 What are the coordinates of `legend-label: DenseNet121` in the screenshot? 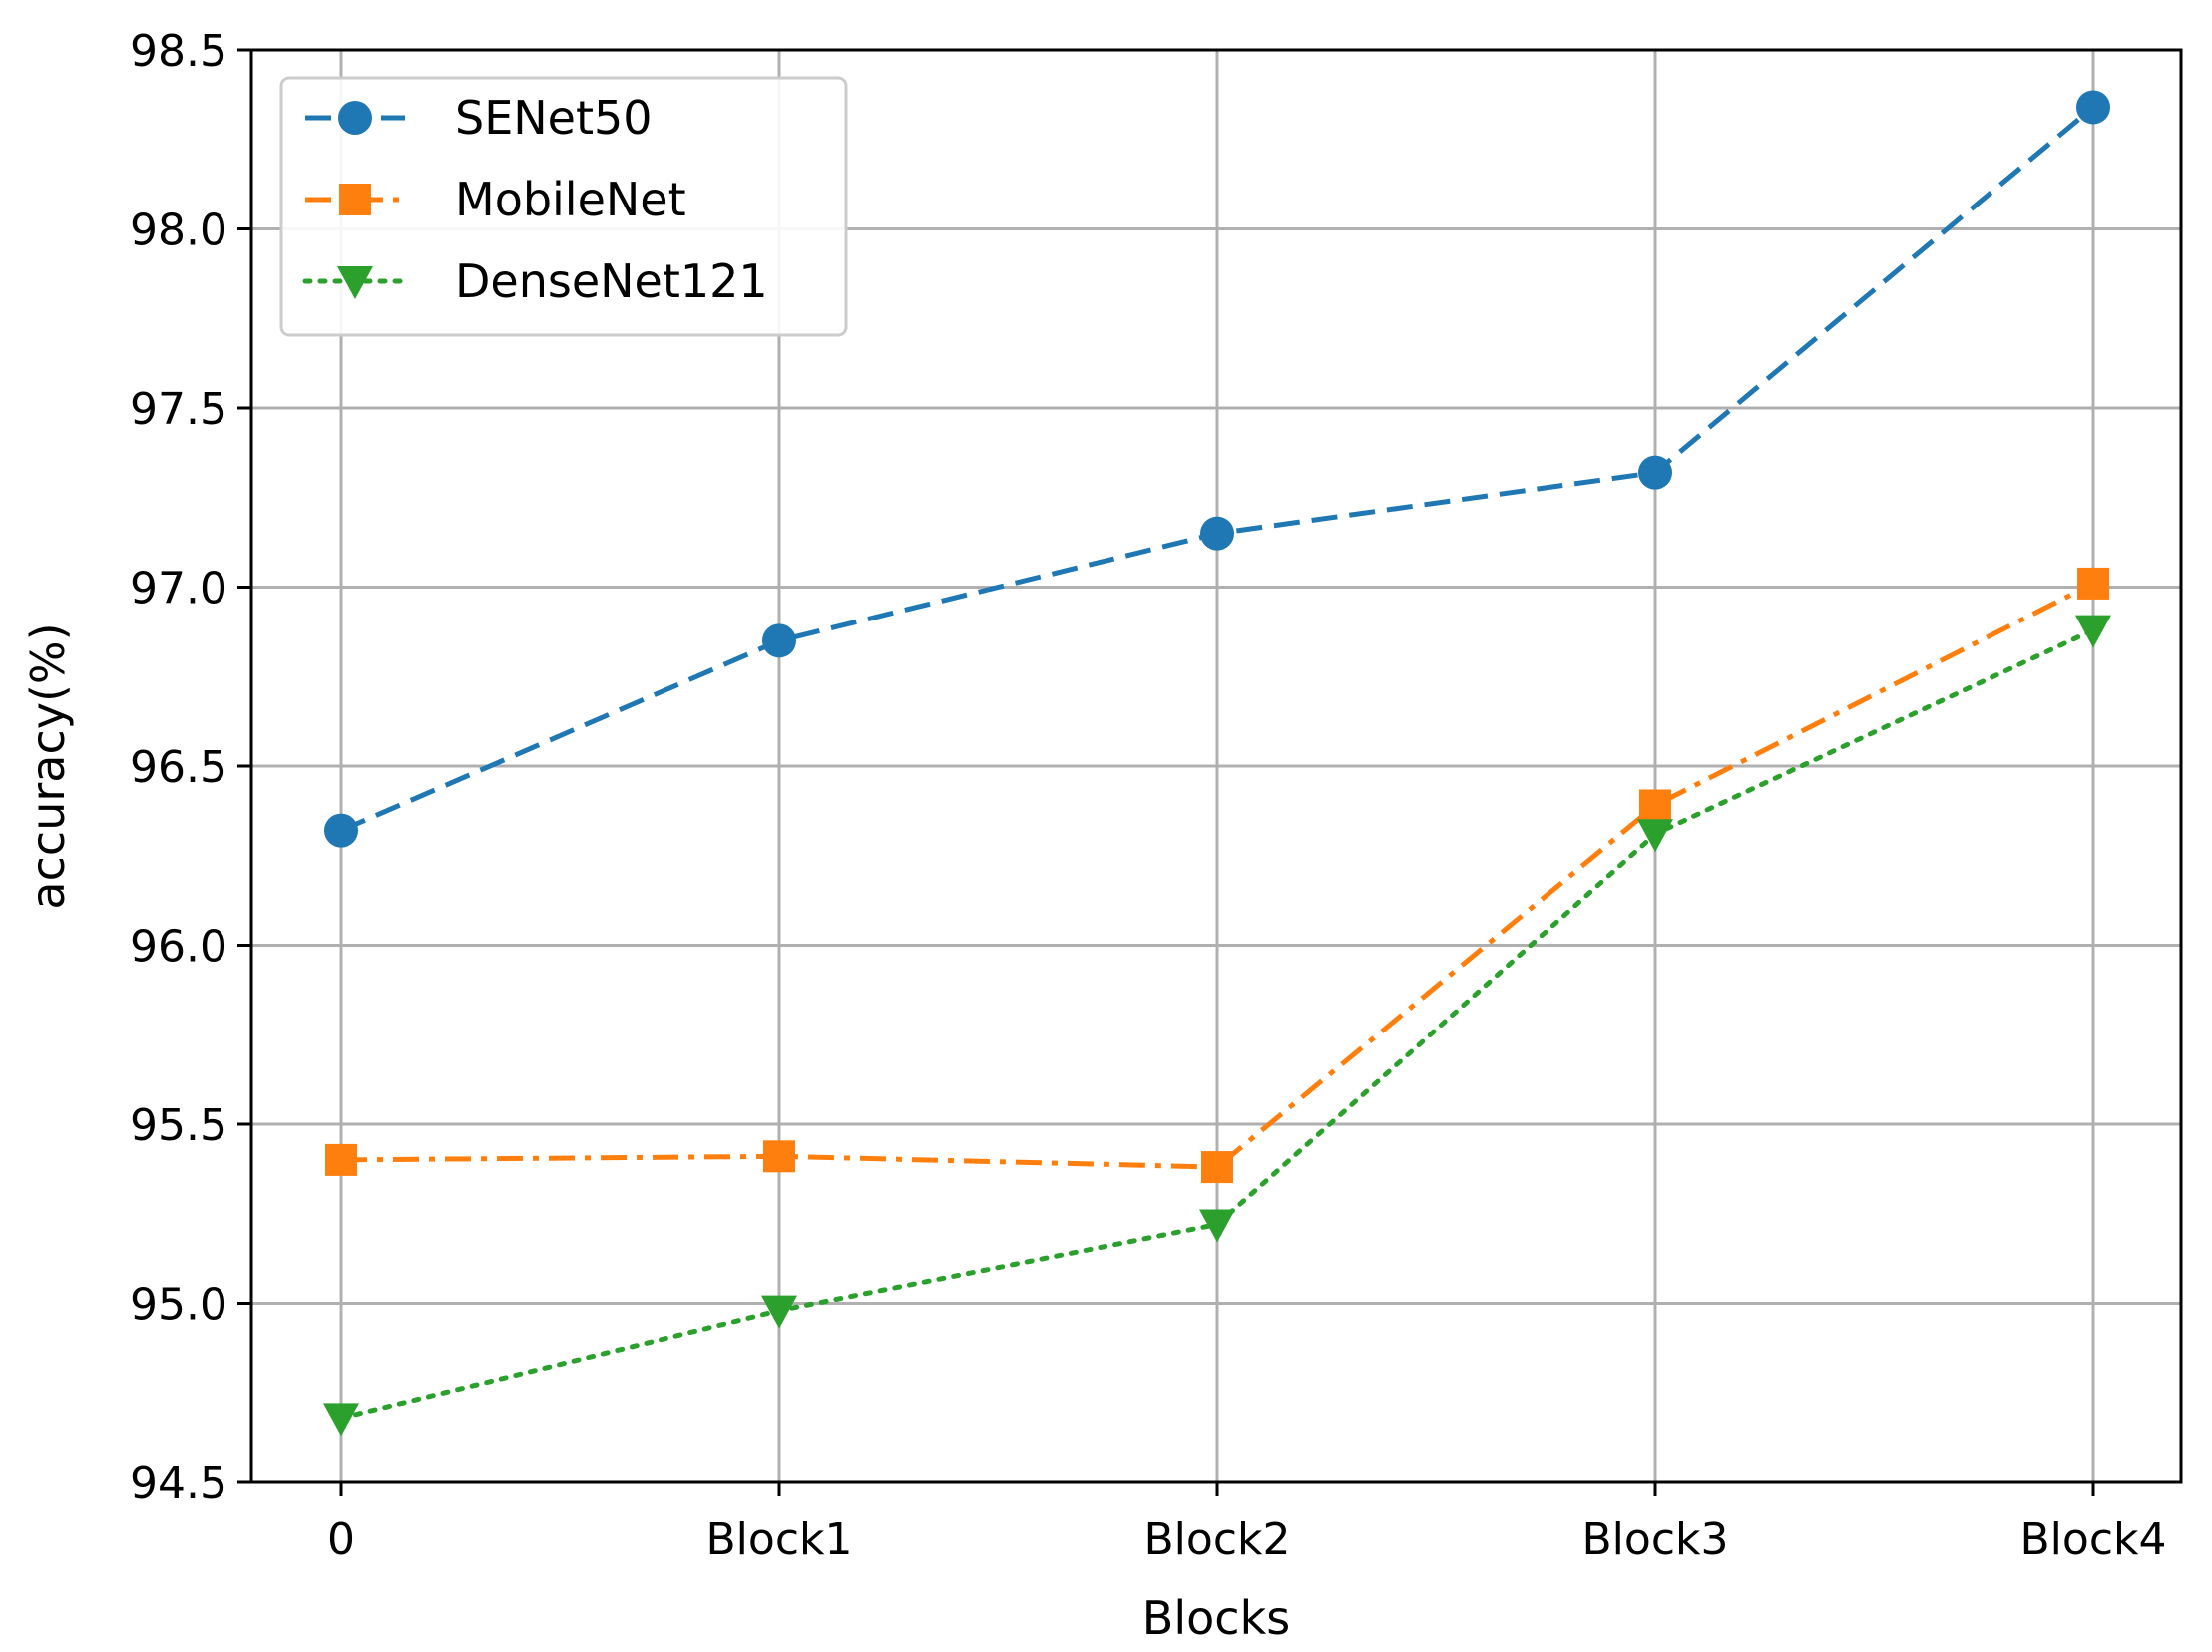 It's located at (612, 281).